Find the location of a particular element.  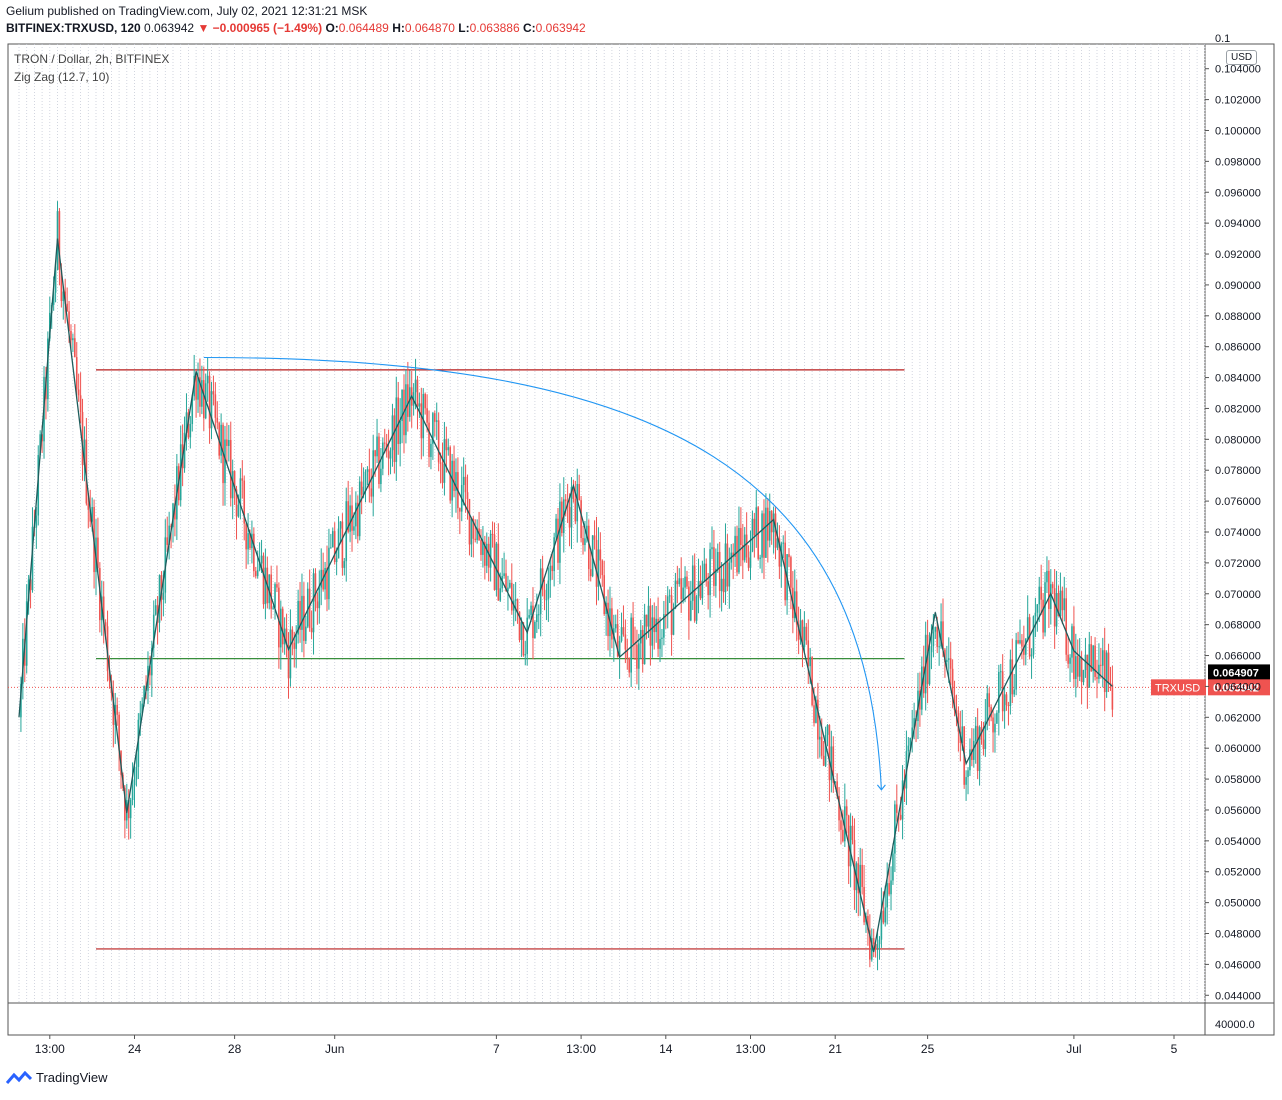

open-label: O: is located at coordinates (332, 28).